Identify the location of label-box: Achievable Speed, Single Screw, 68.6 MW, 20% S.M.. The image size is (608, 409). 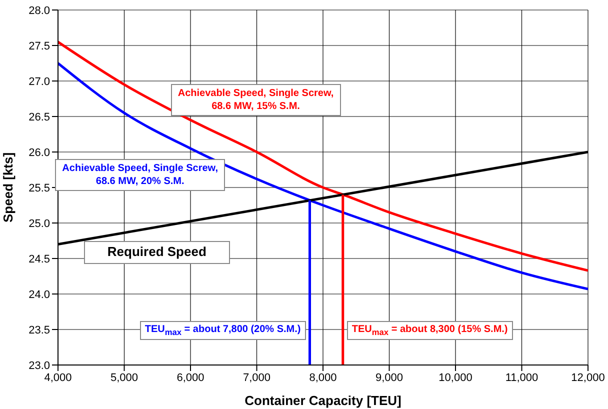
(140, 175).